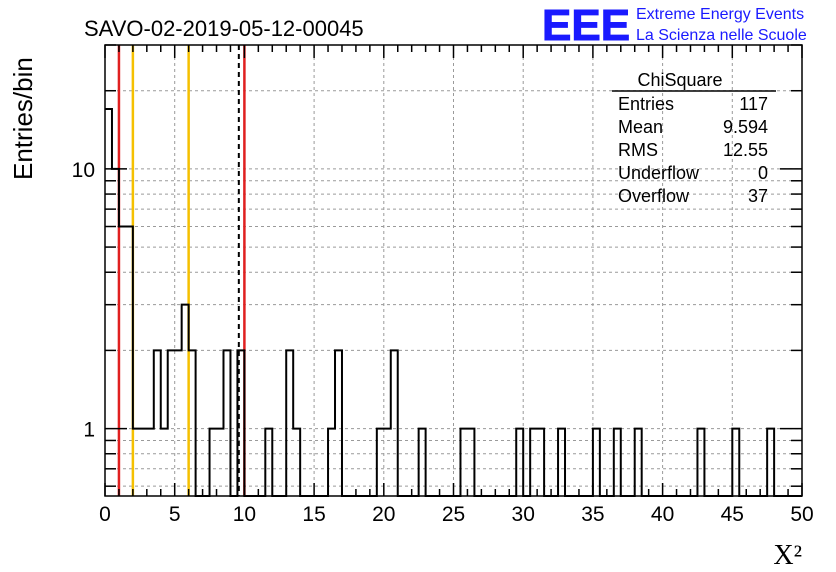  What do you see at coordinates (801, 514) in the screenshot?
I see `x-tick-label: 50` at bounding box center [801, 514].